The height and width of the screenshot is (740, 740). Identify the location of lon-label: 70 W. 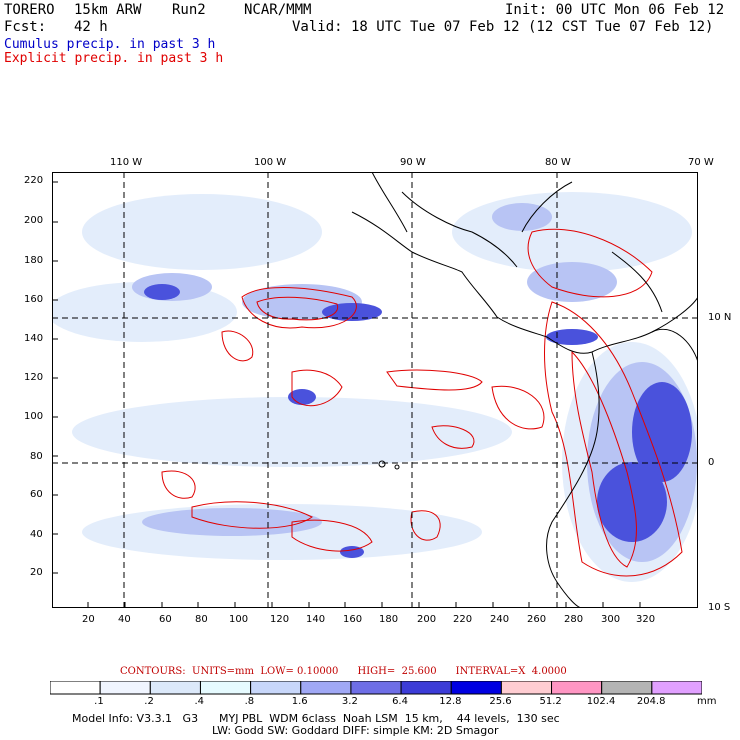
(701, 162).